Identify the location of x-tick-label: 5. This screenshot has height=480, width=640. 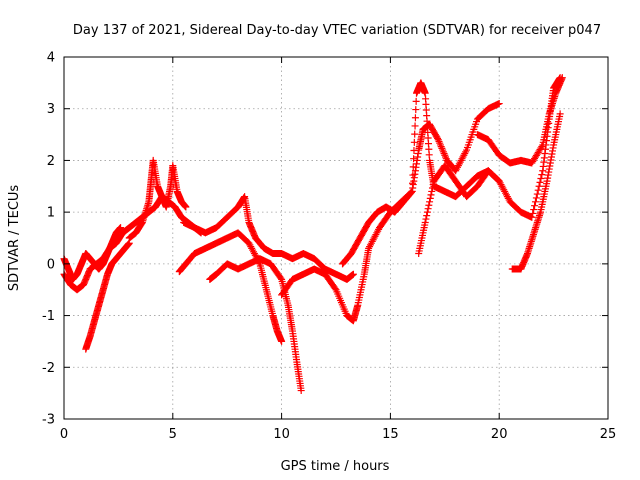
(173, 434).